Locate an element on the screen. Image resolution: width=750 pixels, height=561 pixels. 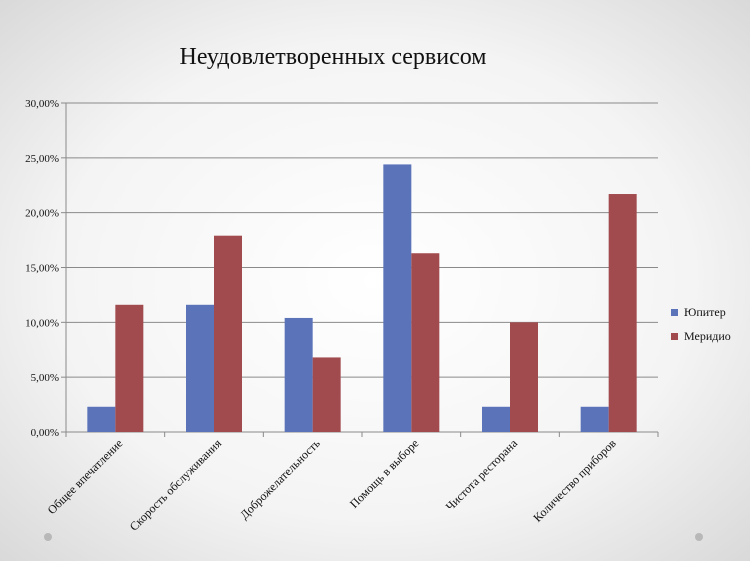
x-tick-label: Помощь в выборе is located at coordinates (384, 473).